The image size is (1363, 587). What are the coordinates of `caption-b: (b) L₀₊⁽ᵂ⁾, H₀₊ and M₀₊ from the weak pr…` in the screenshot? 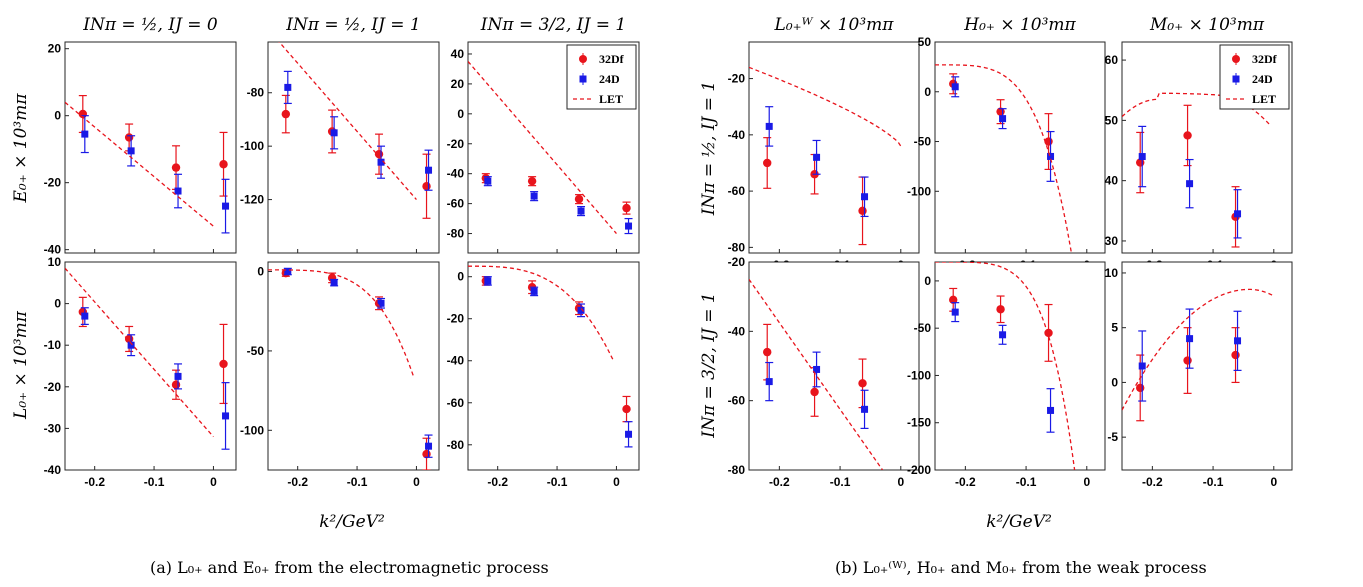 It's located at (1021, 567).